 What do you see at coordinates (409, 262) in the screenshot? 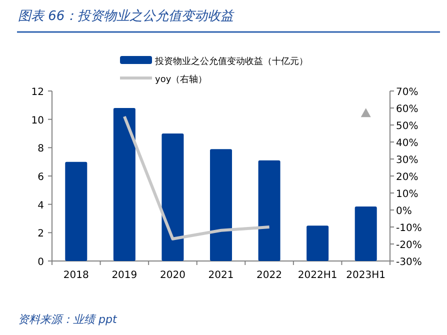
I see `y2-tick-label: -30%` at bounding box center [409, 262].